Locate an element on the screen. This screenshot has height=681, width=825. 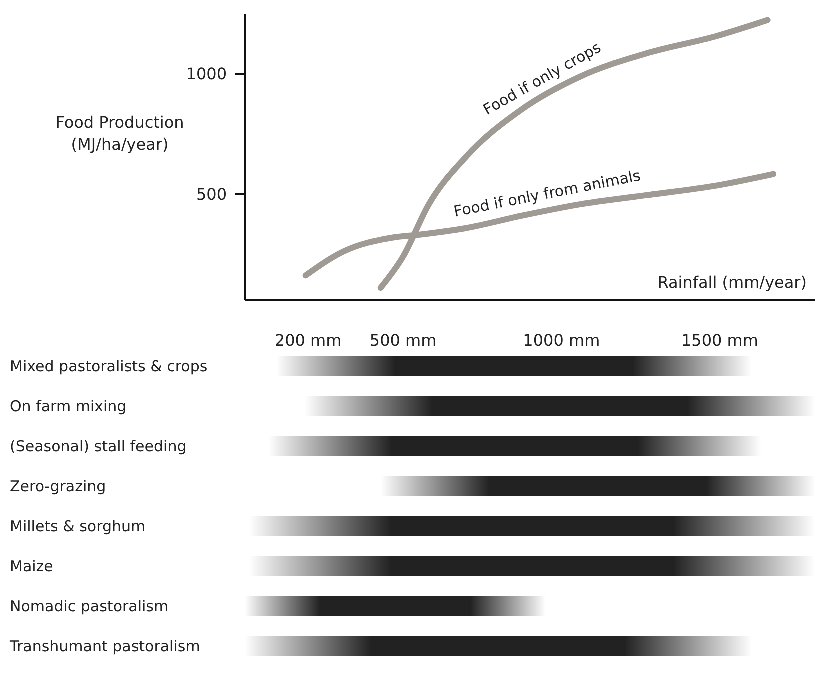
y-tick-label: 1000 is located at coordinates (206, 74).